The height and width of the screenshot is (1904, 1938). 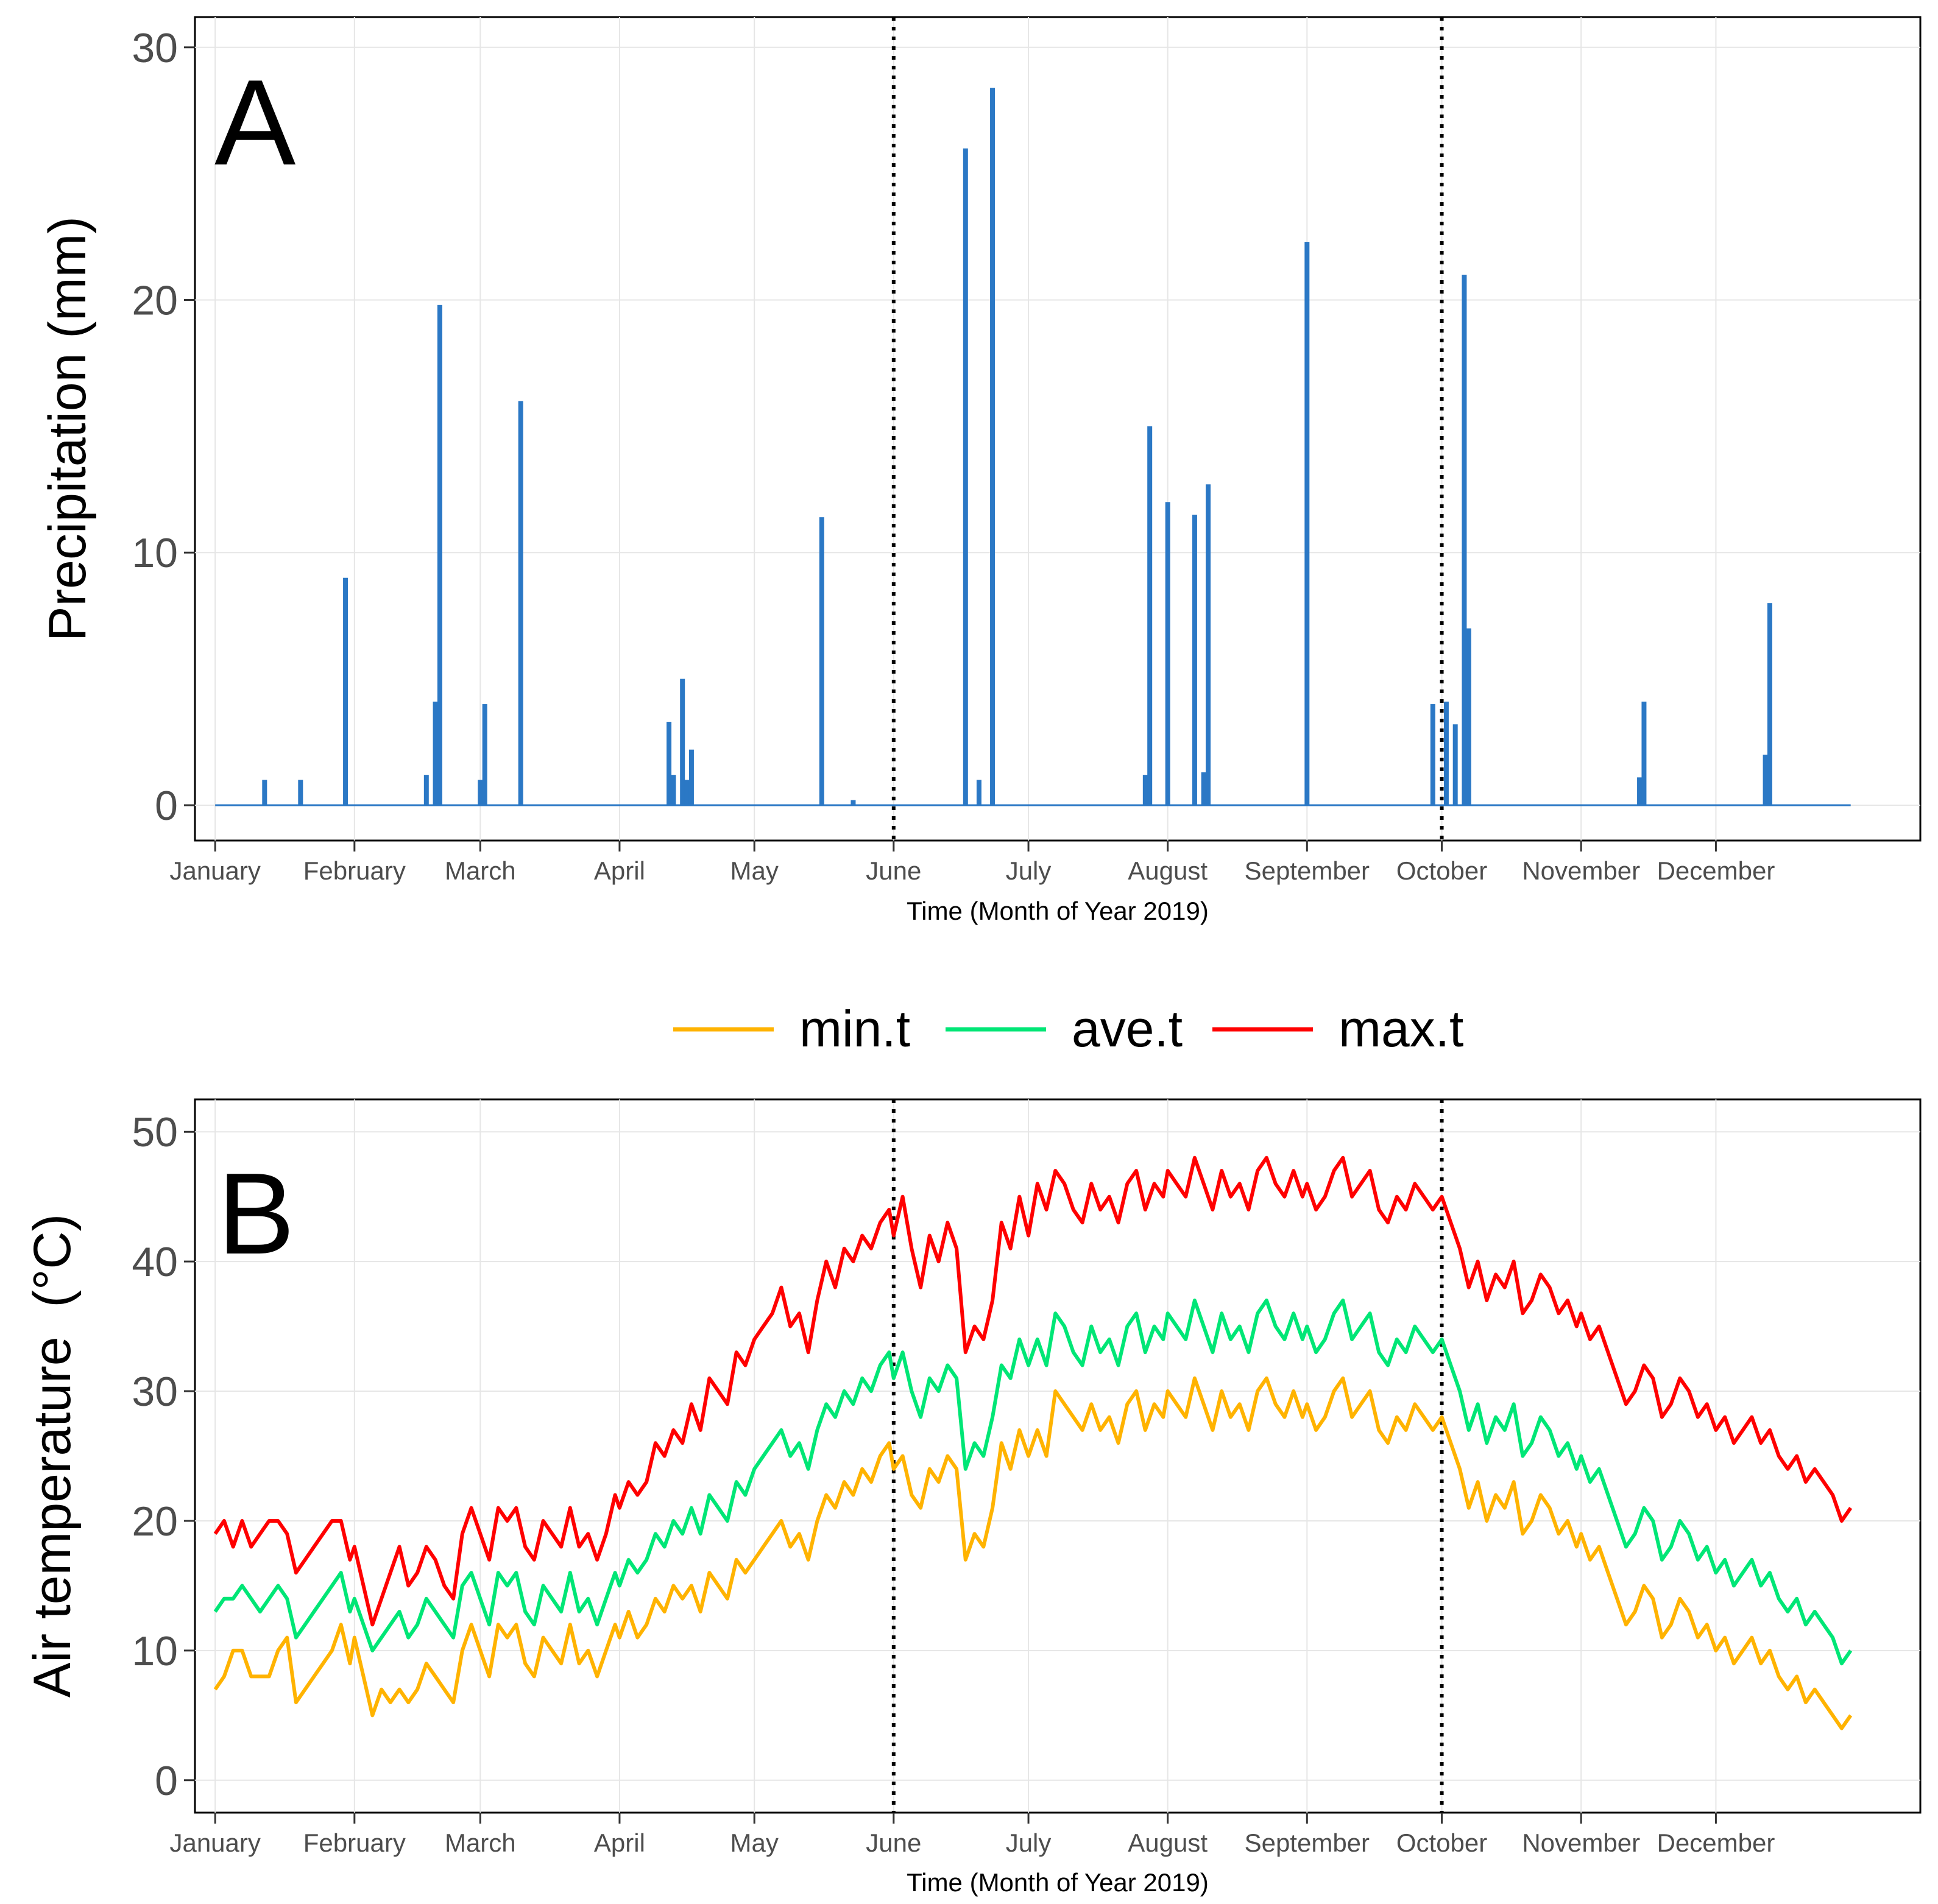 I want to click on panel-a-y-ticks: 0 10 20 30, so click(x=163, y=427).